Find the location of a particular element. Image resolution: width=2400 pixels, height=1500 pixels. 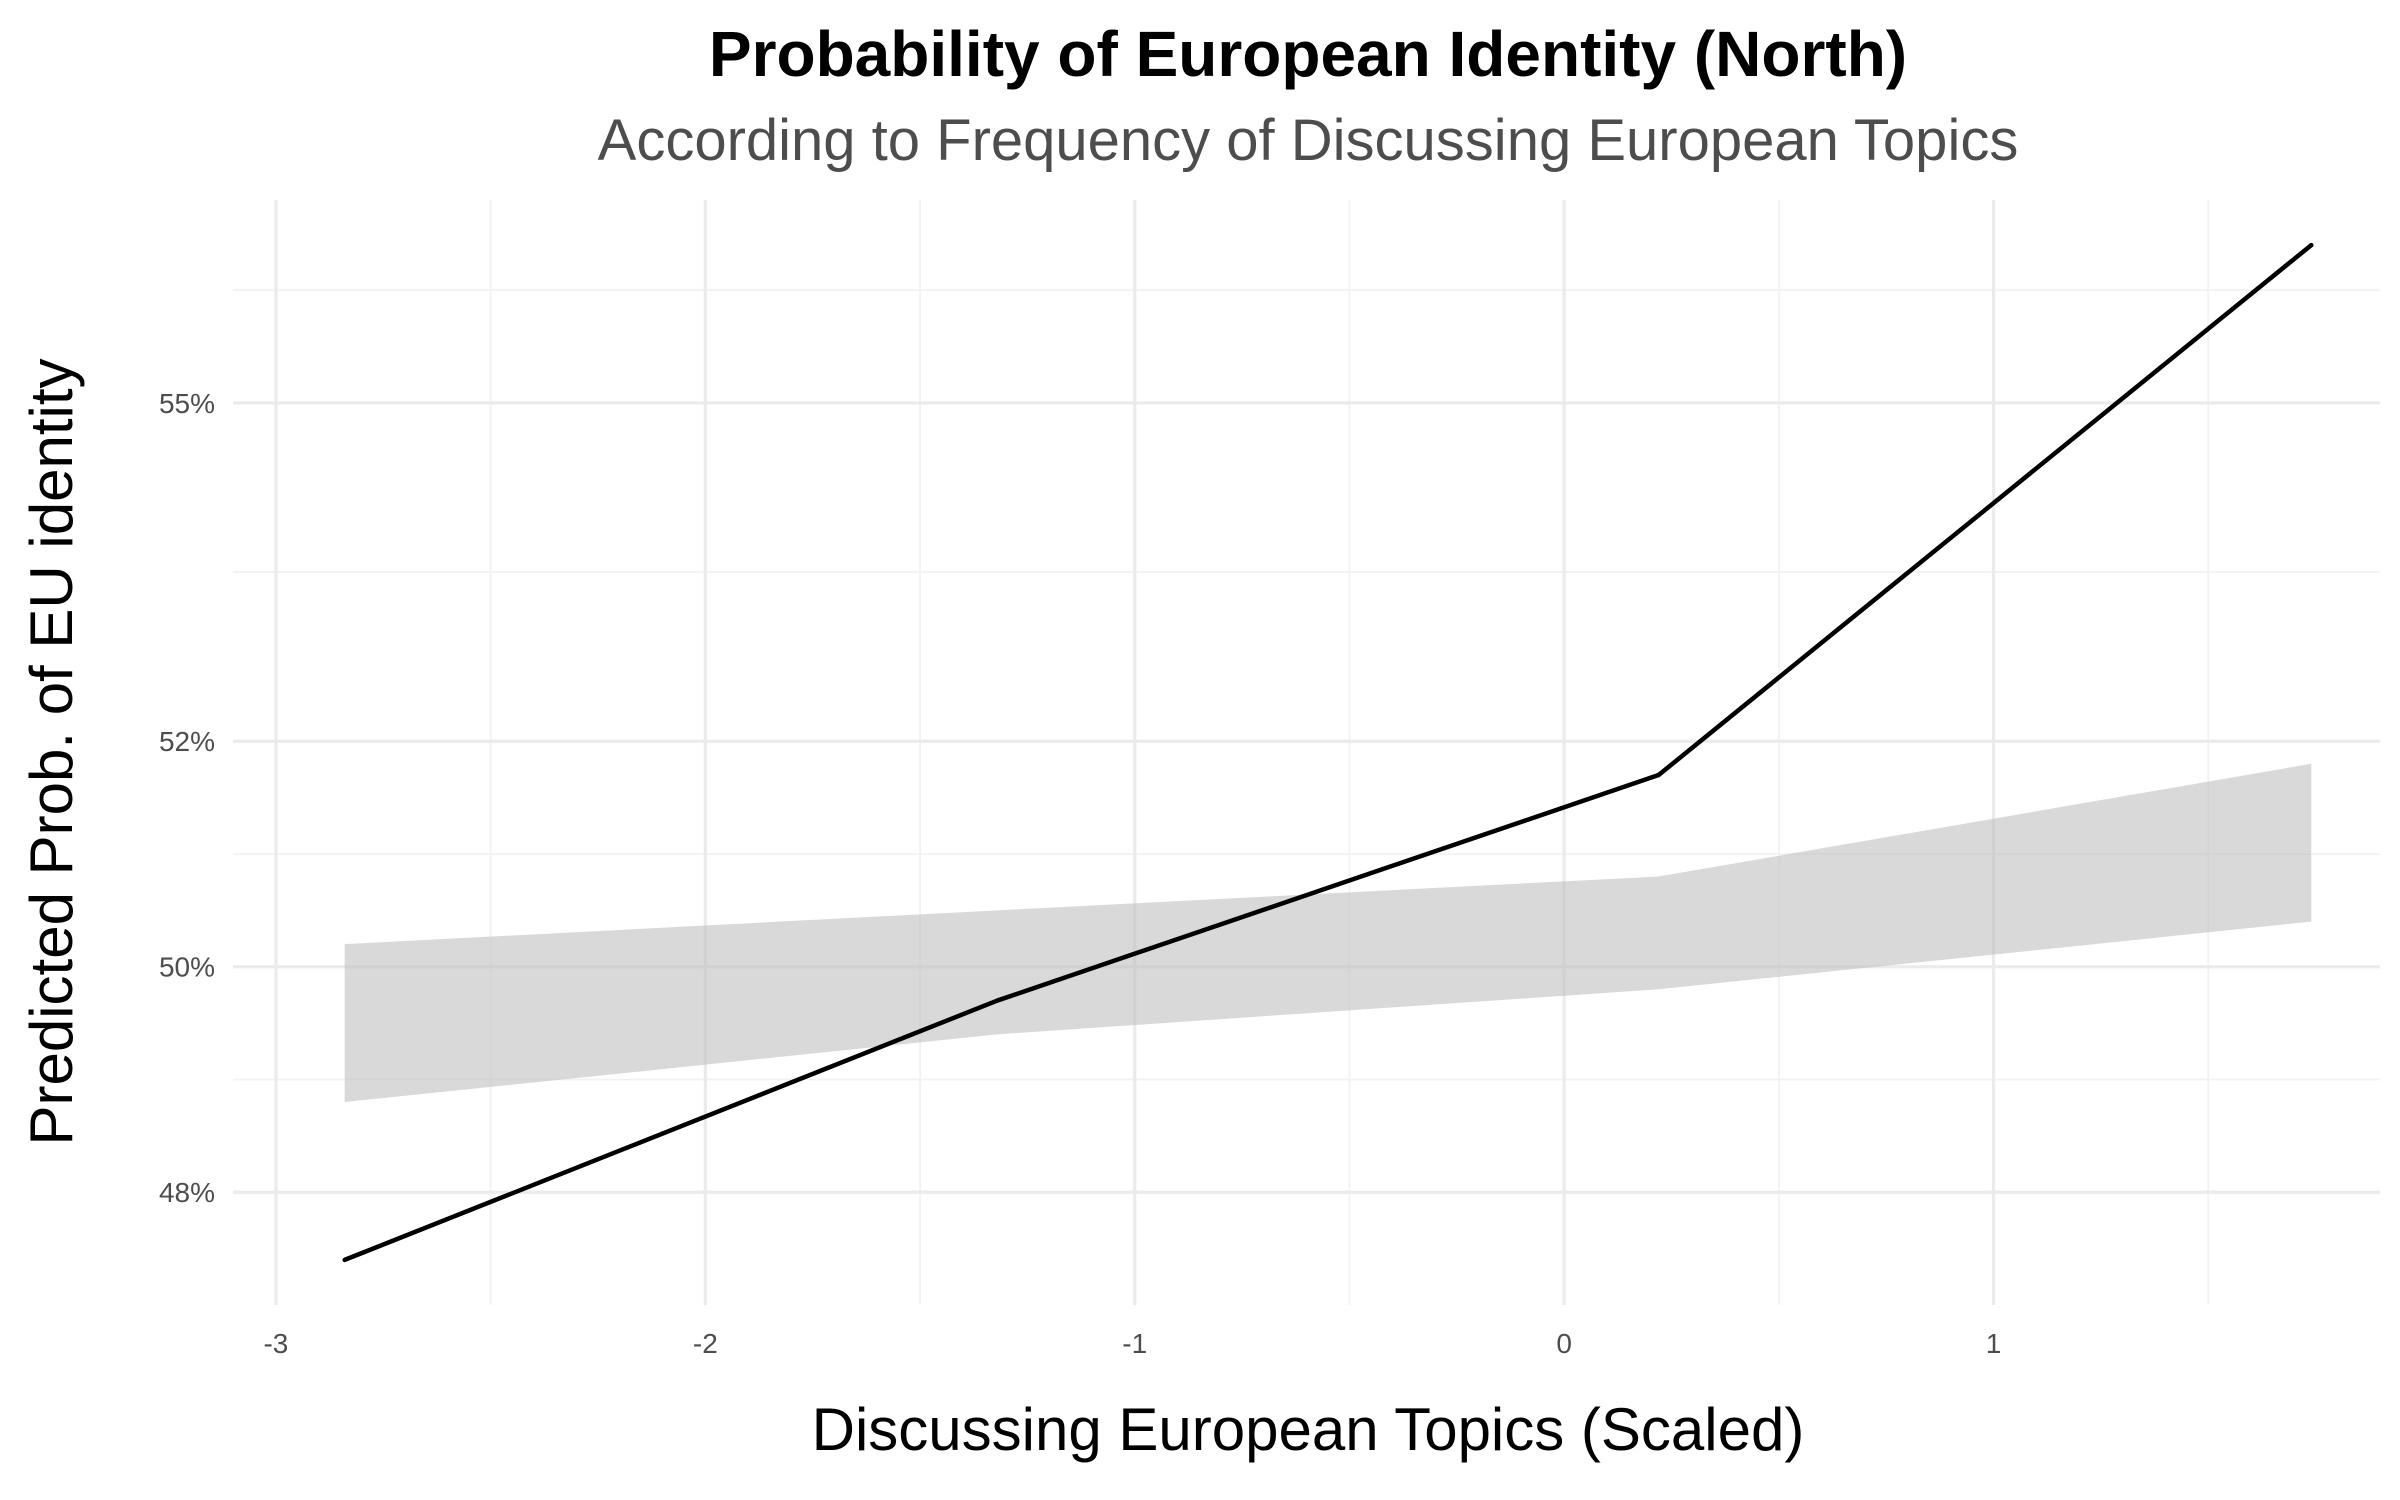

y-tick-label: 48% is located at coordinates (187, 1192).